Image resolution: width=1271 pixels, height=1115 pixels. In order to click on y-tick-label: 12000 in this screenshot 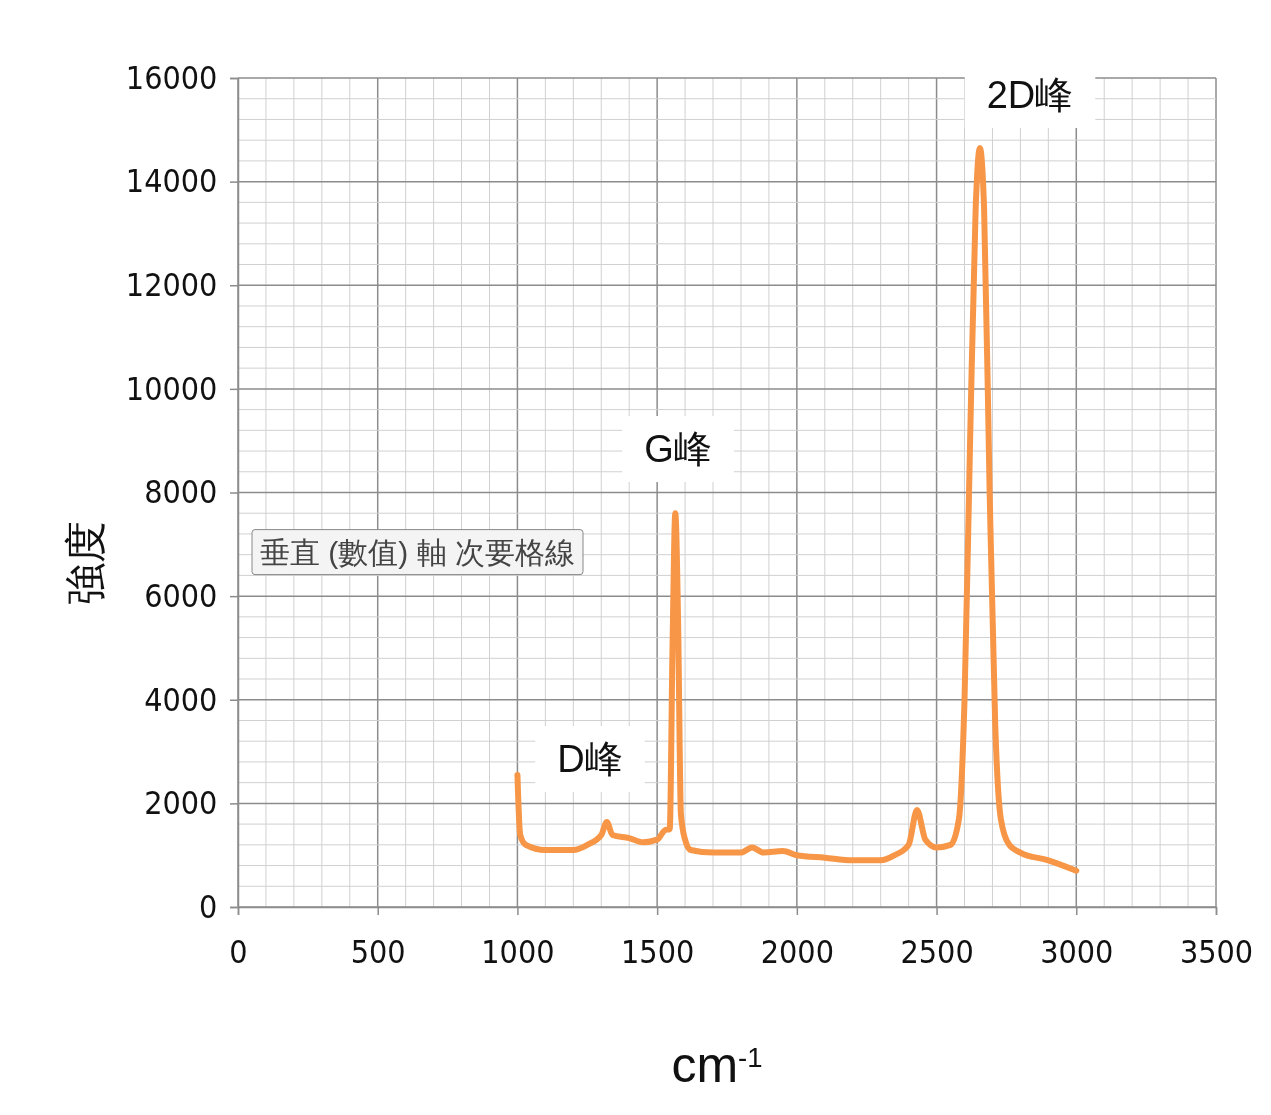, I will do `click(171, 284)`.